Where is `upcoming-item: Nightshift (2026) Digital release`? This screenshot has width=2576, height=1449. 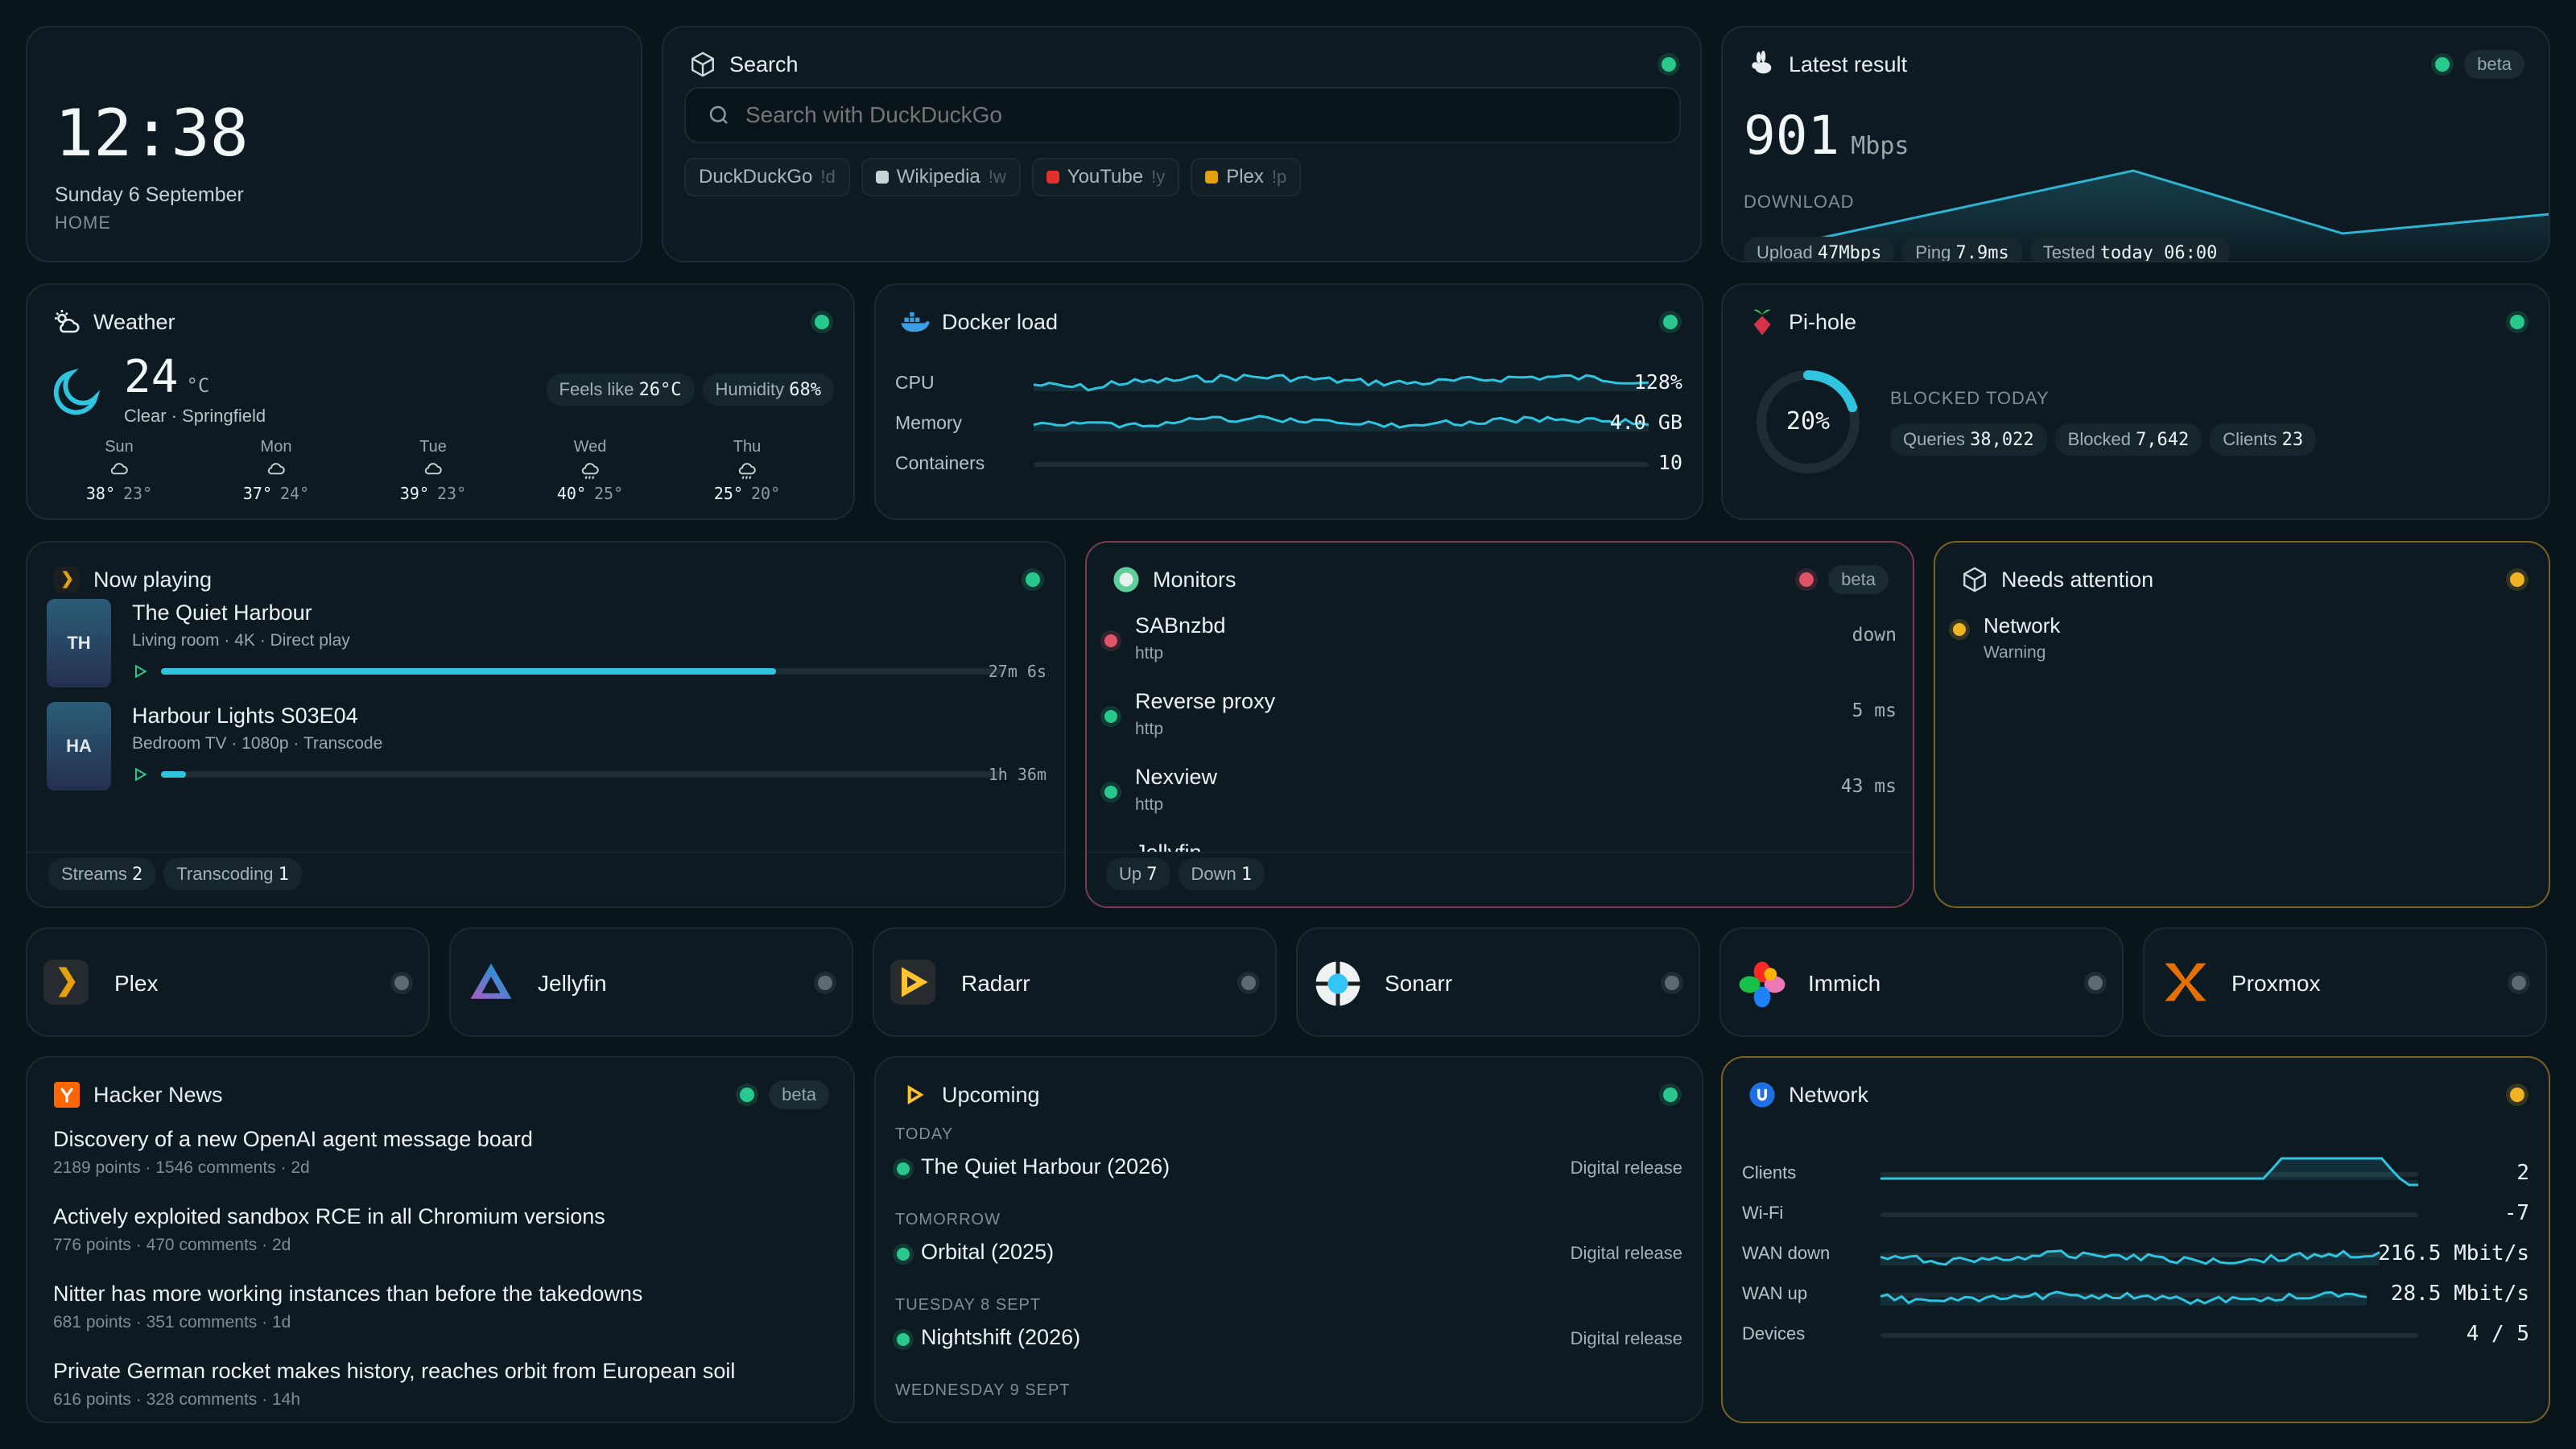 upcoming-item: Nightshift (2026) Digital release is located at coordinates (1288, 1341).